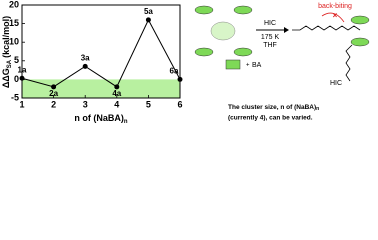 This screenshot has width=378, height=240. I want to click on temperature: 175 K, so click(270, 37).